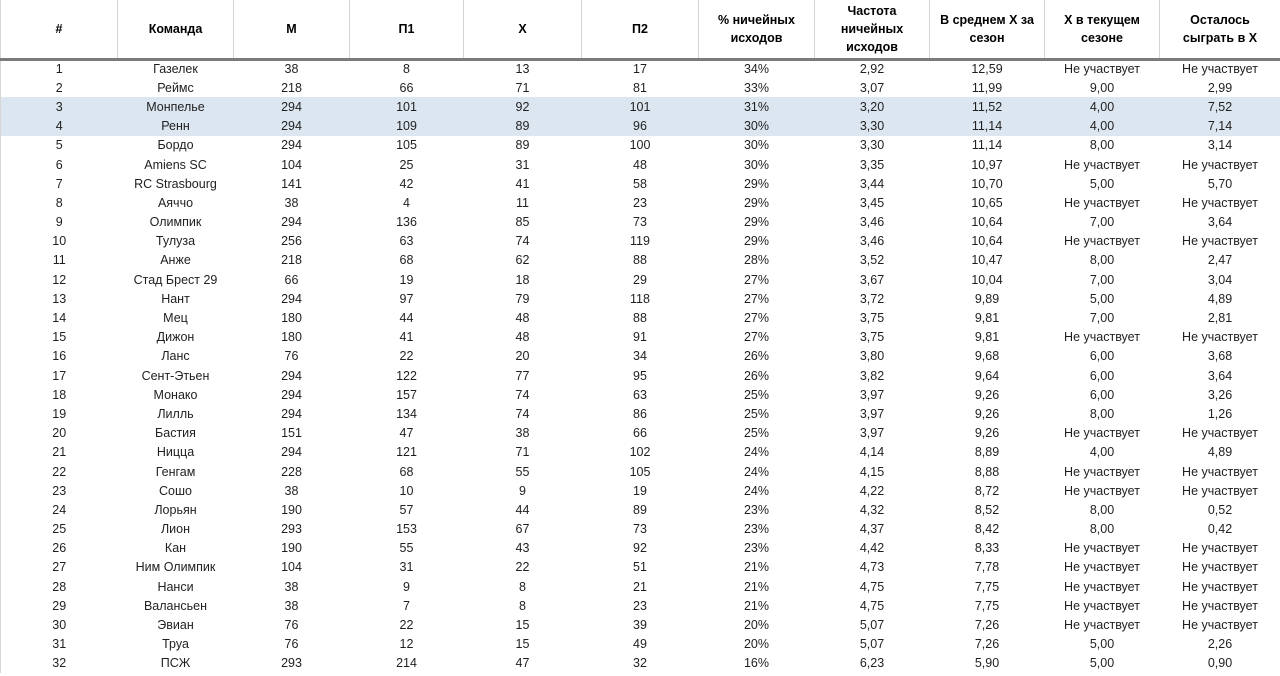 This screenshot has height=676, width=1280. What do you see at coordinates (872, 260) in the screenshot?
I see `cell-draw-frequency: 3,52` at bounding box center [872, 260].